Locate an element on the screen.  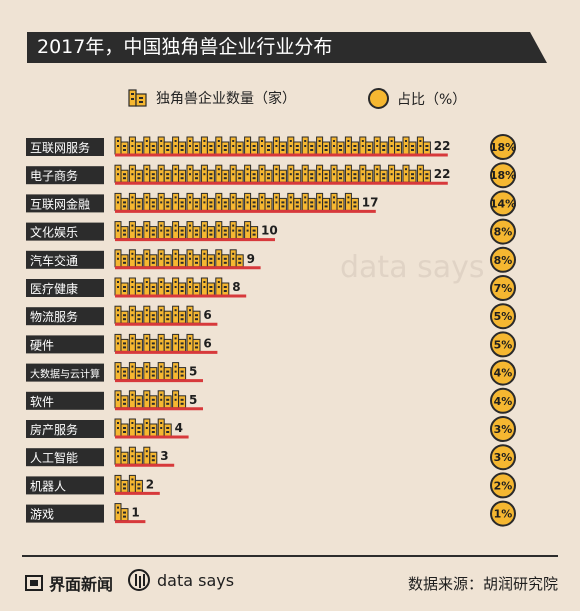
chart-row: 互联网金融 17 14% is located at coordinates (271, 203).